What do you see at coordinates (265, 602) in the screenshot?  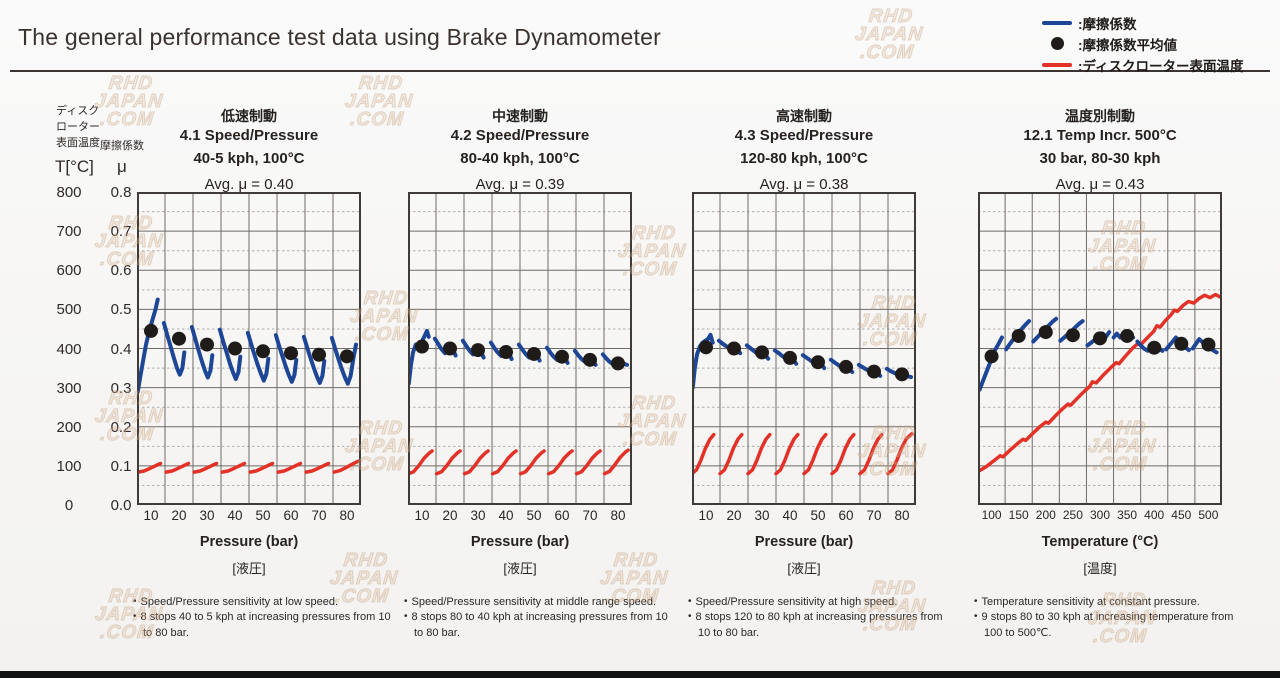 I see `note-item: Speed/Pressure sensitivity at low speed.` at bounding box center [265, 602].